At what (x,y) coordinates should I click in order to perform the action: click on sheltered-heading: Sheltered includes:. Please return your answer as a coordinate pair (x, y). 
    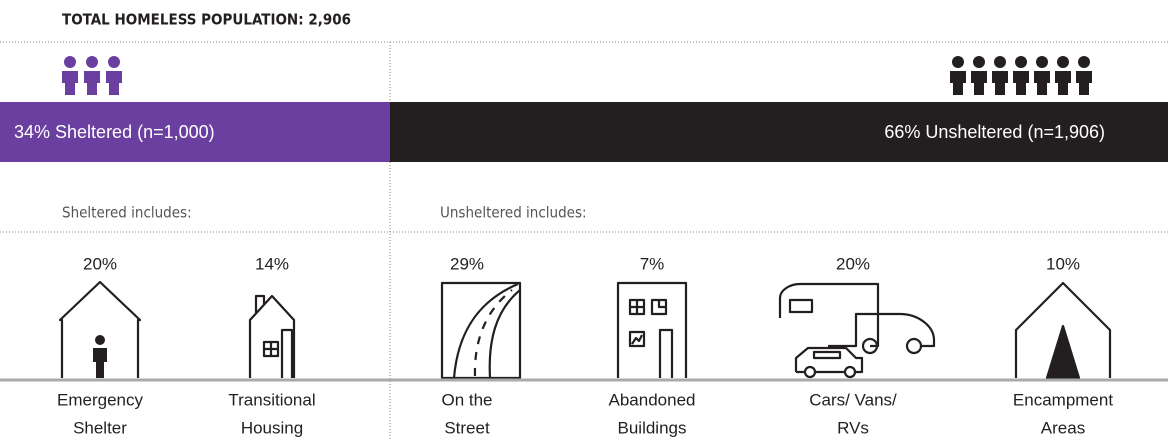
    Looking at the image, I should click on (127, 213).